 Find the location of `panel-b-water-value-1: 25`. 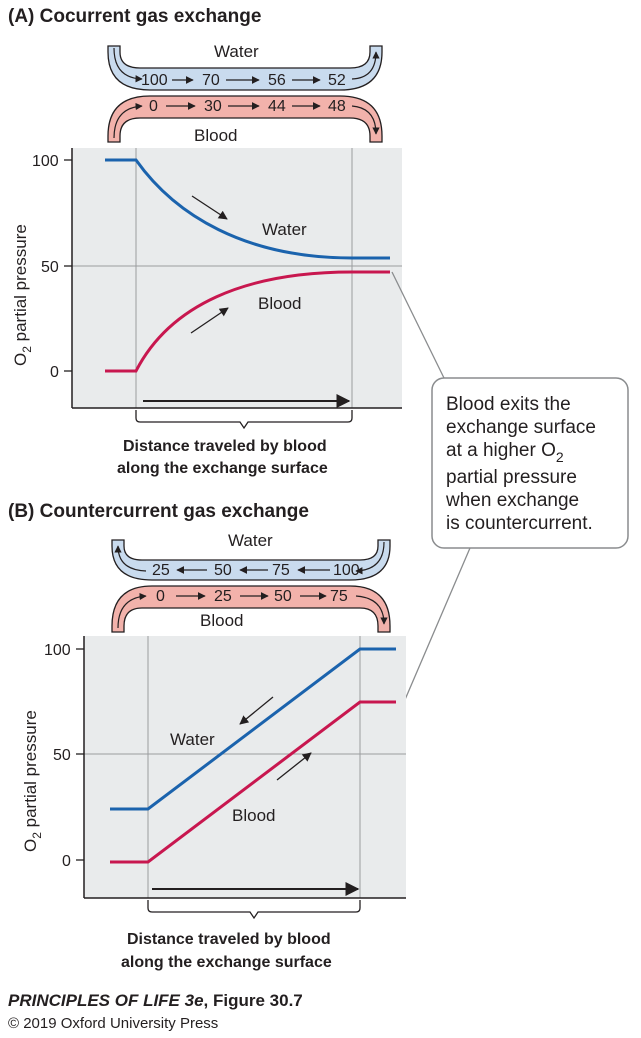

panel-b-water-value-1: 25 is located at coordinates (161, 570).